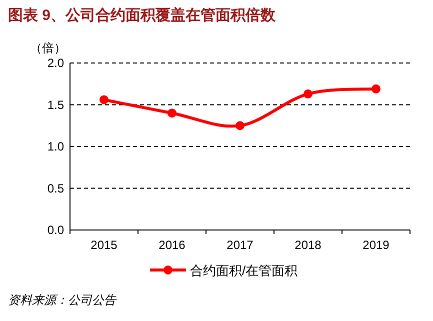  What do you see at coordinates (55, 105) in the screenshot?
I see `y-tick-label: 1.5` at bounding box center [55, 105].